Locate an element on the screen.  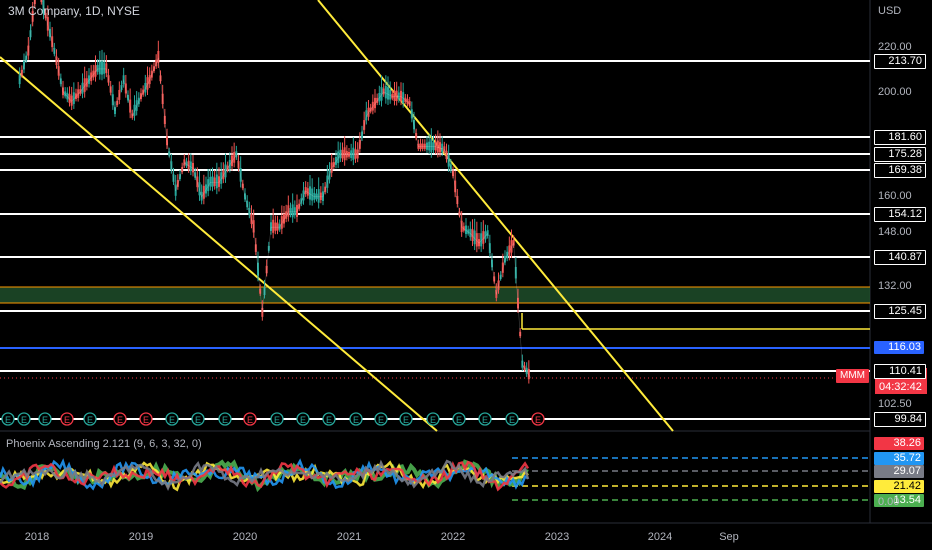
indicator-level-label: 29.07 is located at coordinates (899, 471).